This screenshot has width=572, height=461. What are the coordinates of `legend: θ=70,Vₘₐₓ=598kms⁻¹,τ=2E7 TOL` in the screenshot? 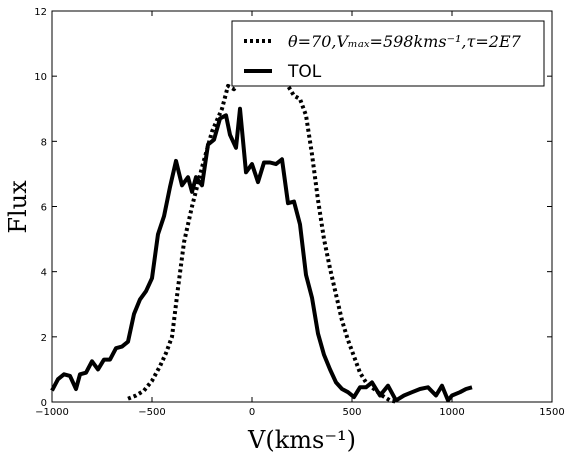 It's located at (388, 53).